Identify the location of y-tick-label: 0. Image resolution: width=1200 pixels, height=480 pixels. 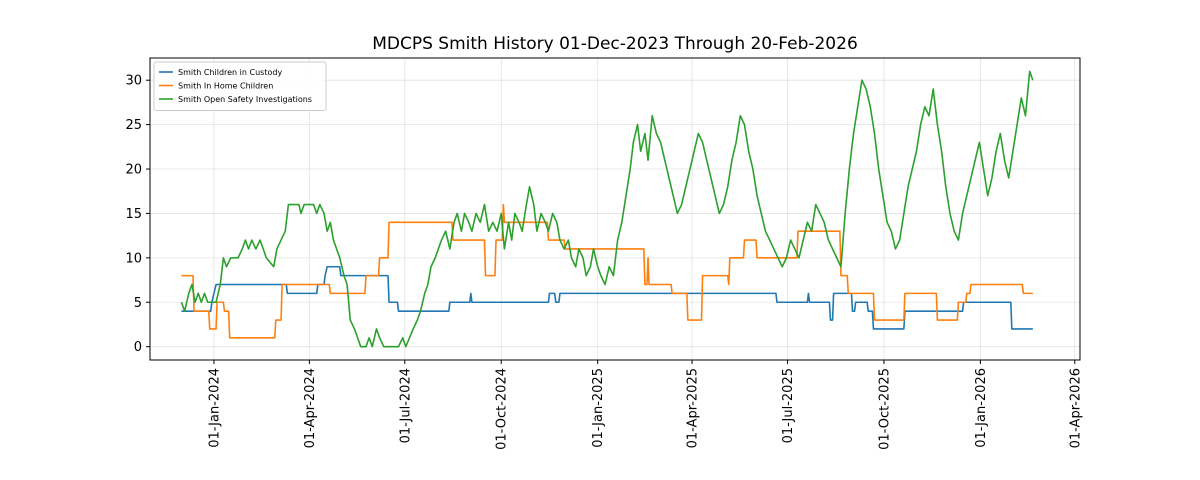
(138, 347).